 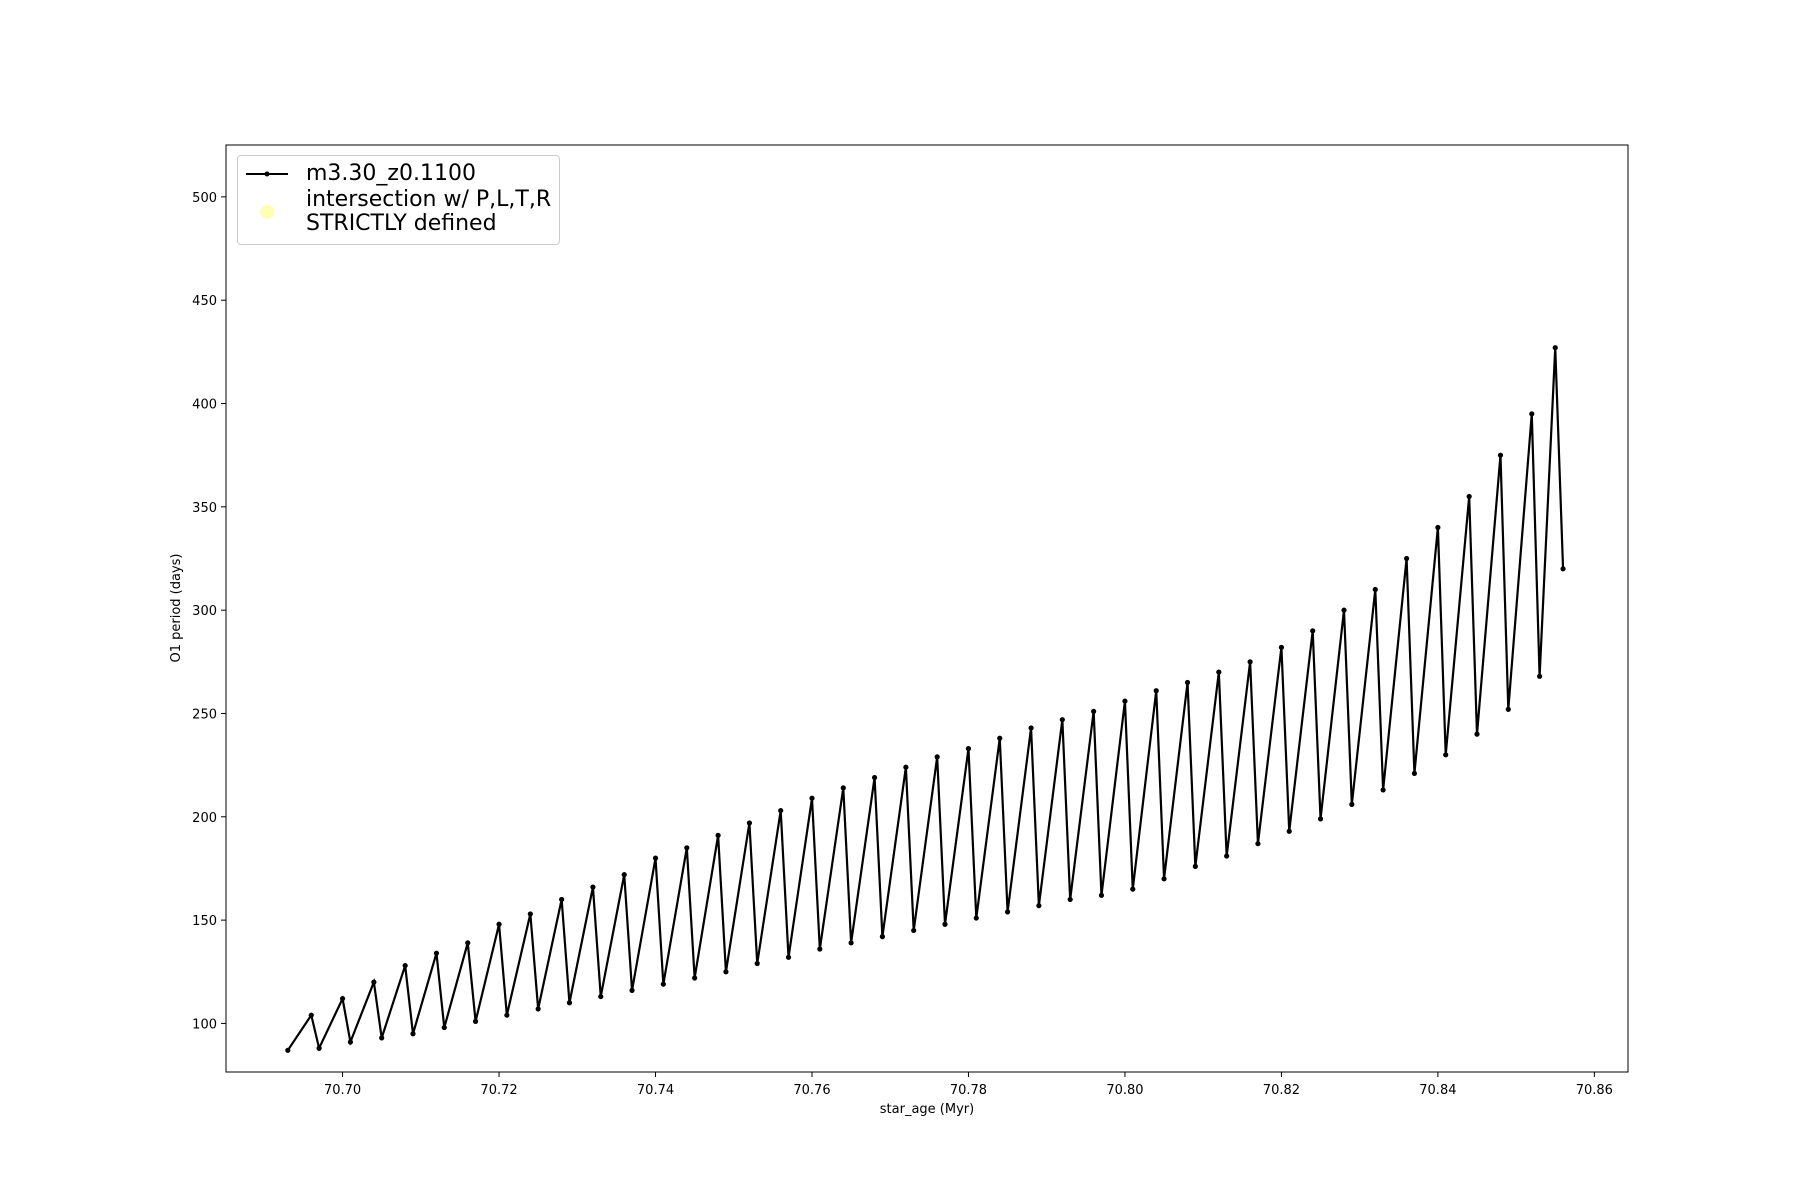 I want to click on x-tick-label: 70.70, so click(x=342, y=1090).